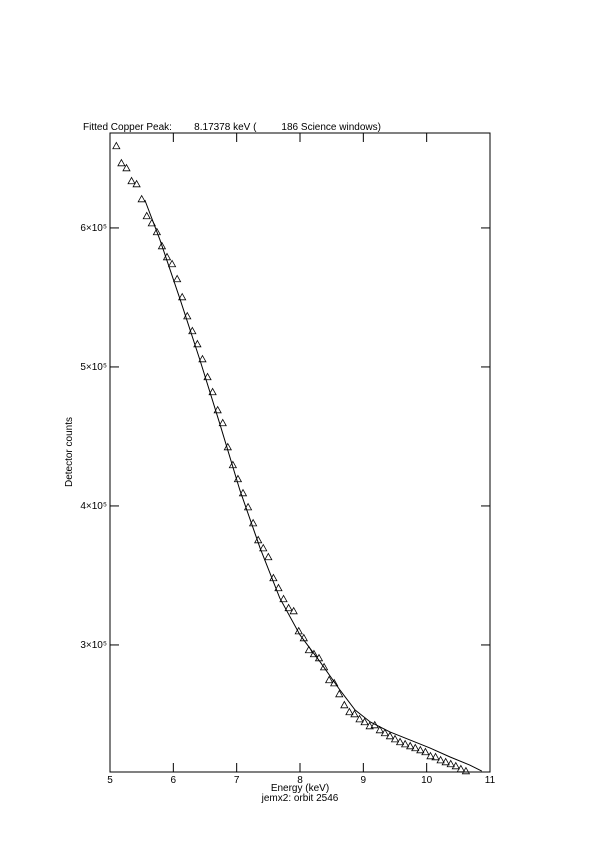 This screenshot has width=595, height=842. I want to click on x-tick-label: 5, so click(110, 780).